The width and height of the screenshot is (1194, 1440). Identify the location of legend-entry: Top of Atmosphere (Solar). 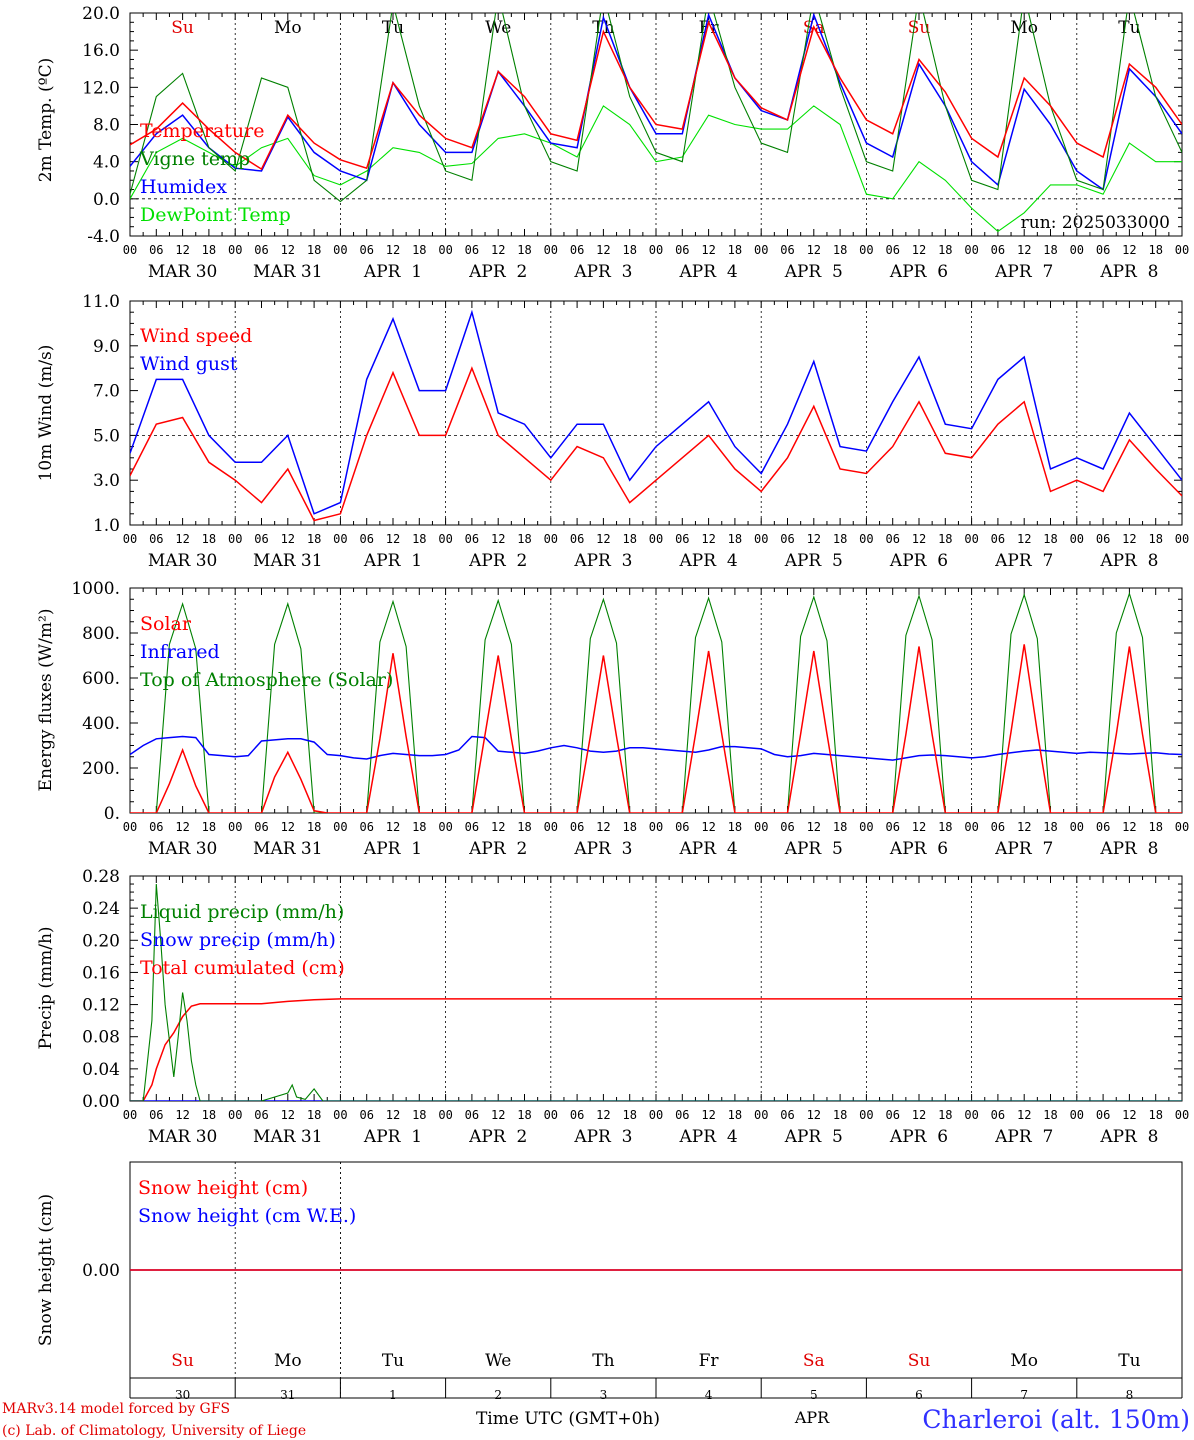
(266, 680).